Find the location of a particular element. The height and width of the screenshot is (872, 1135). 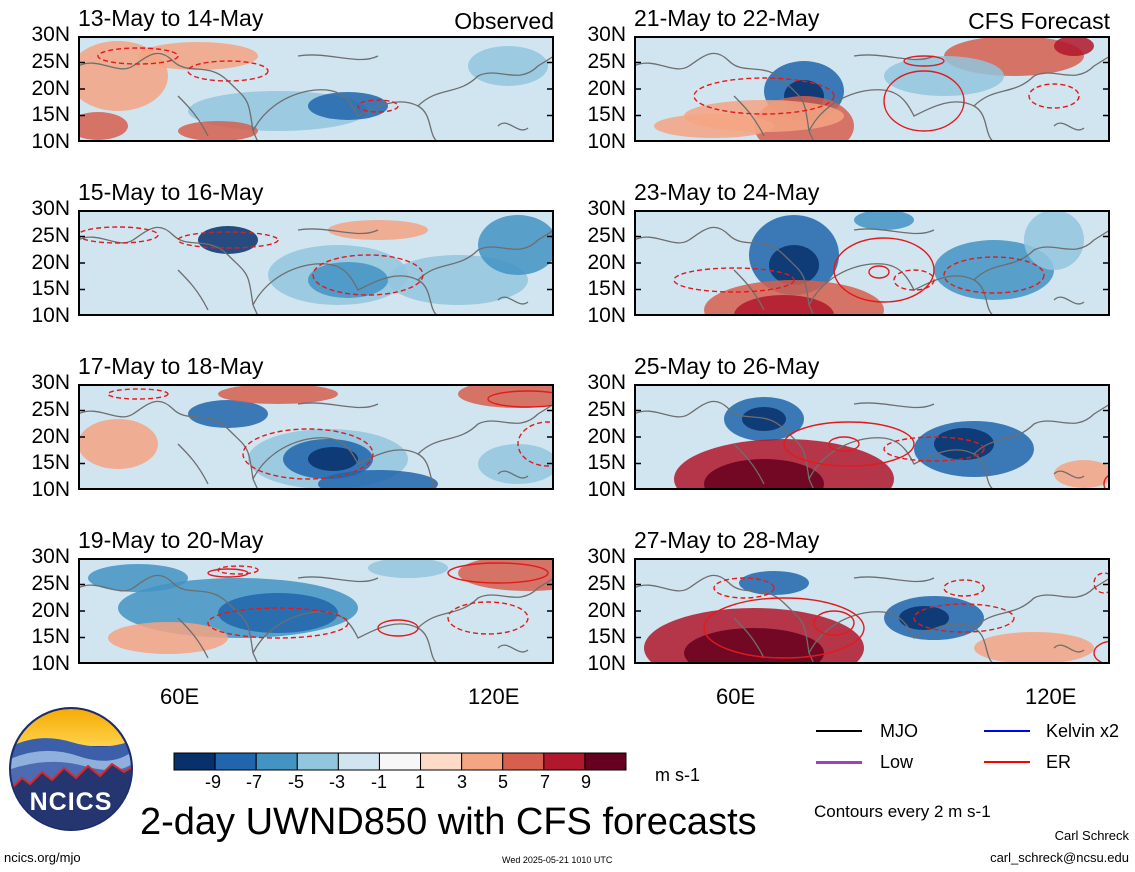

cfs-forecast-label: CFS Forecast is located at coordinates (1039, 21).